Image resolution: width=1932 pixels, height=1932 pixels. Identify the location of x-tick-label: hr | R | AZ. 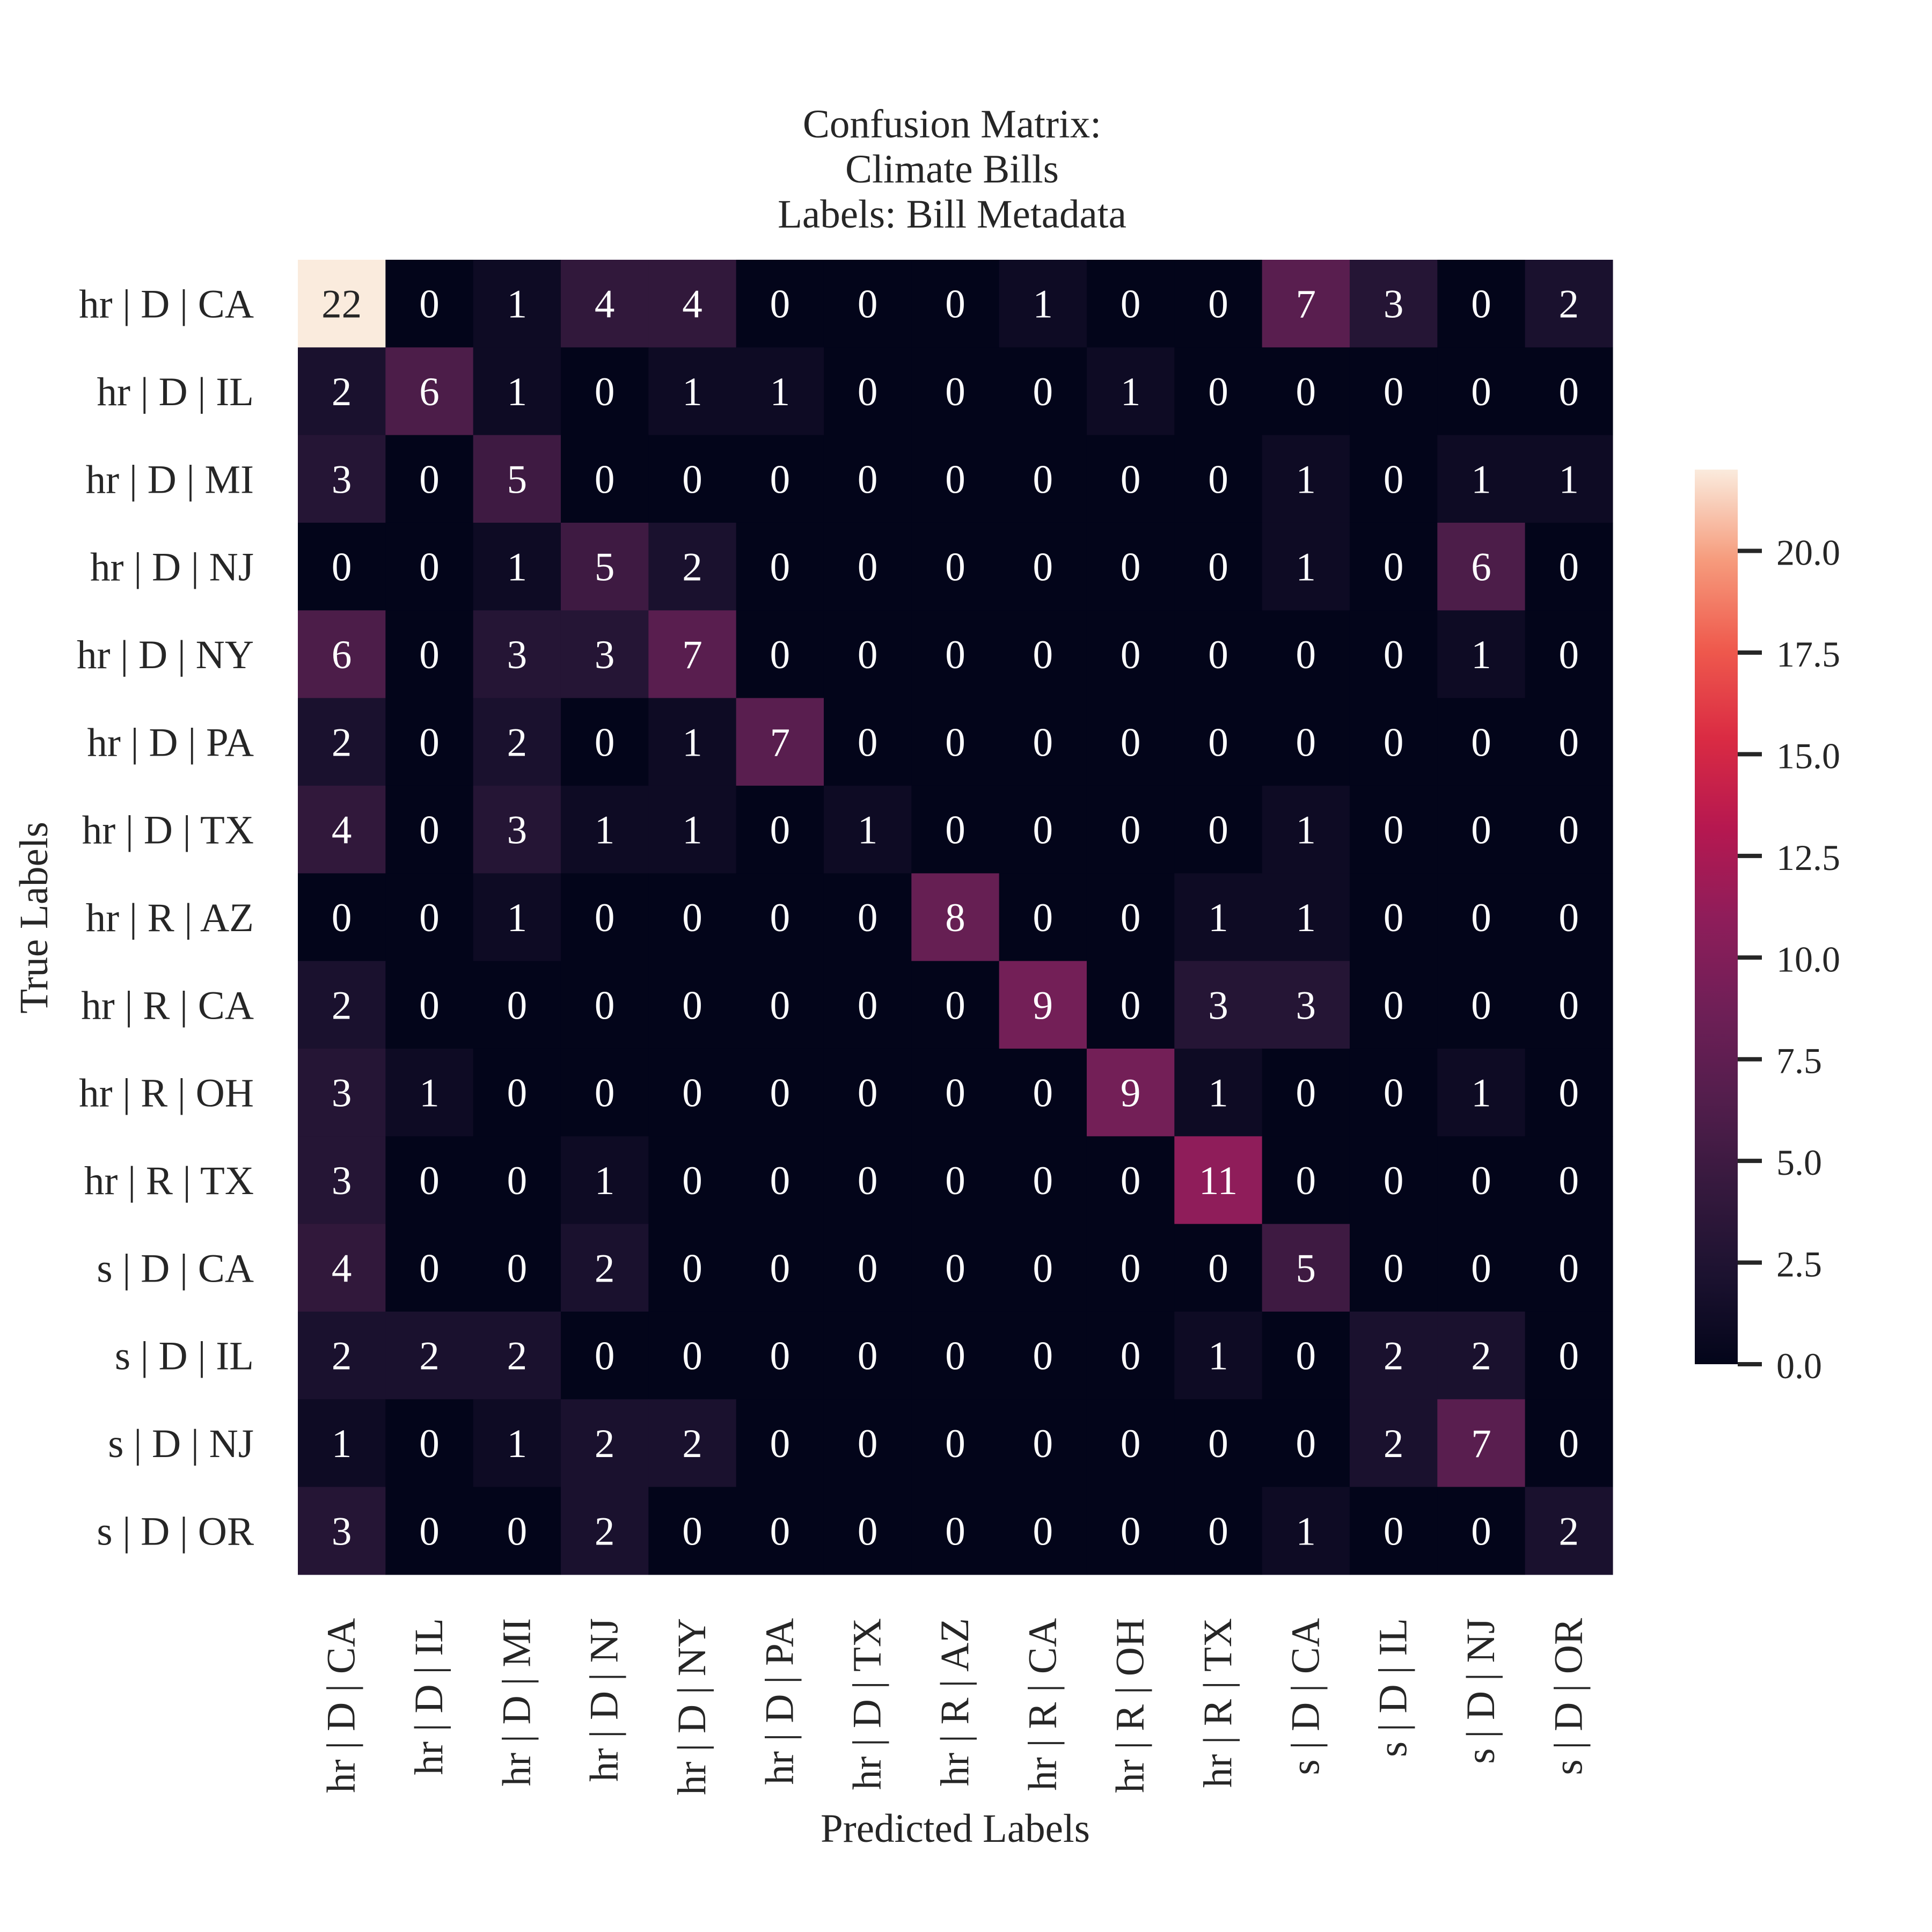
(955, 1702).